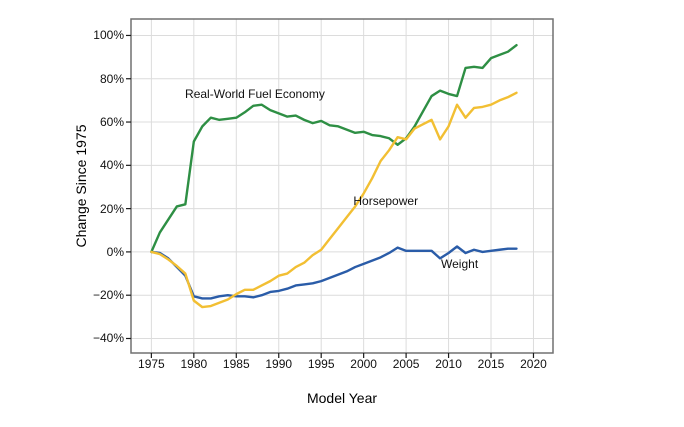 This screenshot has height=427, width=684. I want to click on y-tick-label: −20%, so click(108, 295).